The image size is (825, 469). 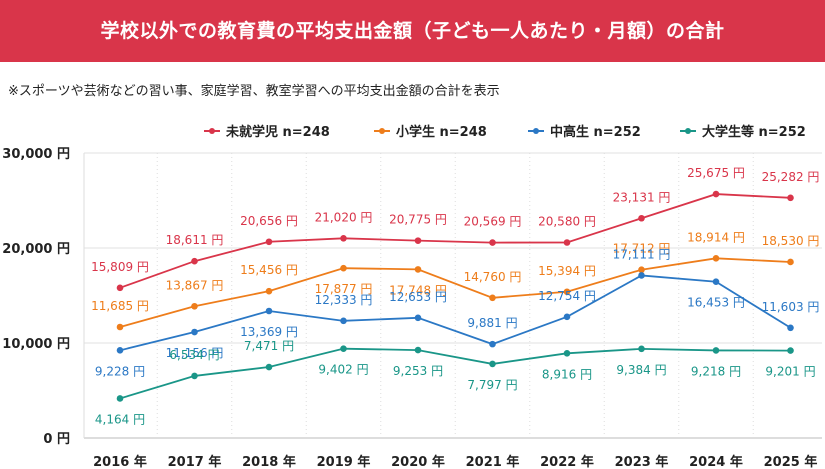 I want to click on legend-label: 小学生 n=248, so click(x=441, y=132).